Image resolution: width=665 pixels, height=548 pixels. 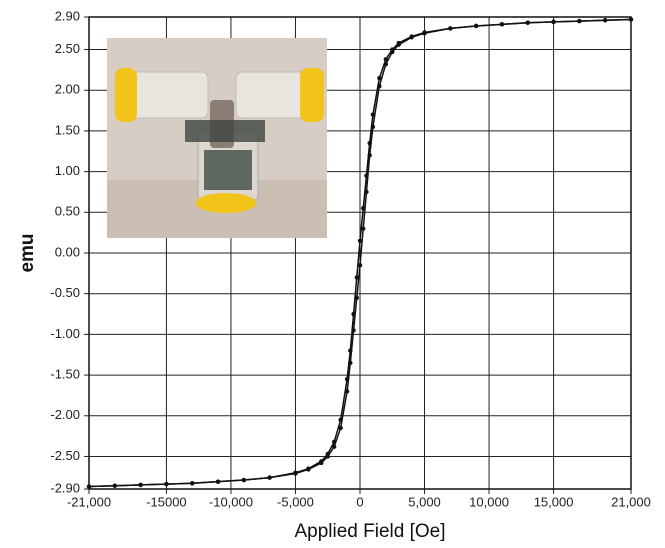 What do you see at coordinates (67, 251) in the screenshot?
I see `y-tick-label: 0.00` at bounding box center [67, 251].